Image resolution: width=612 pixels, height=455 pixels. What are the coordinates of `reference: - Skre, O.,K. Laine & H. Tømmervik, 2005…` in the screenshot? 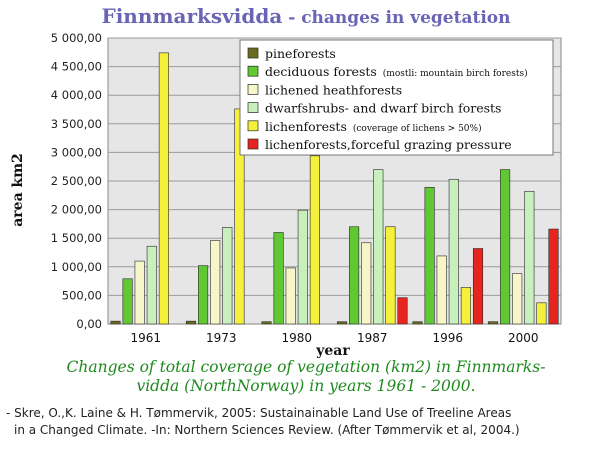 It's located at (308, 422).